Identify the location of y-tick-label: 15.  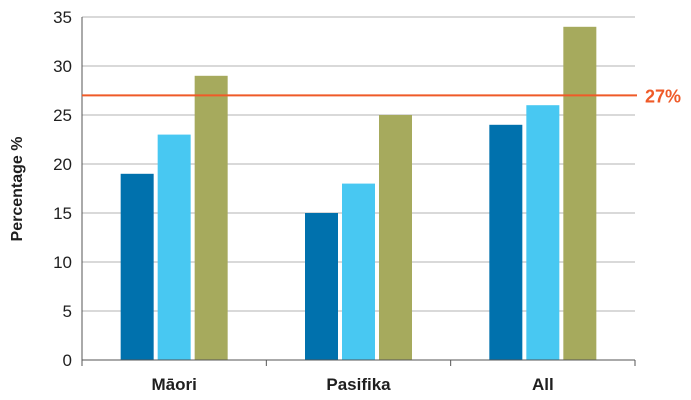
(62, 213).